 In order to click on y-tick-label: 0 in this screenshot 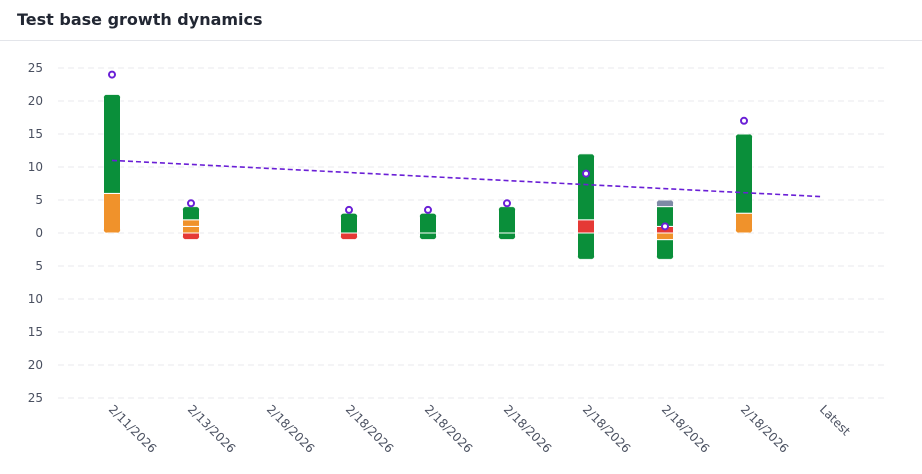, I will do `click(39, 233)`.